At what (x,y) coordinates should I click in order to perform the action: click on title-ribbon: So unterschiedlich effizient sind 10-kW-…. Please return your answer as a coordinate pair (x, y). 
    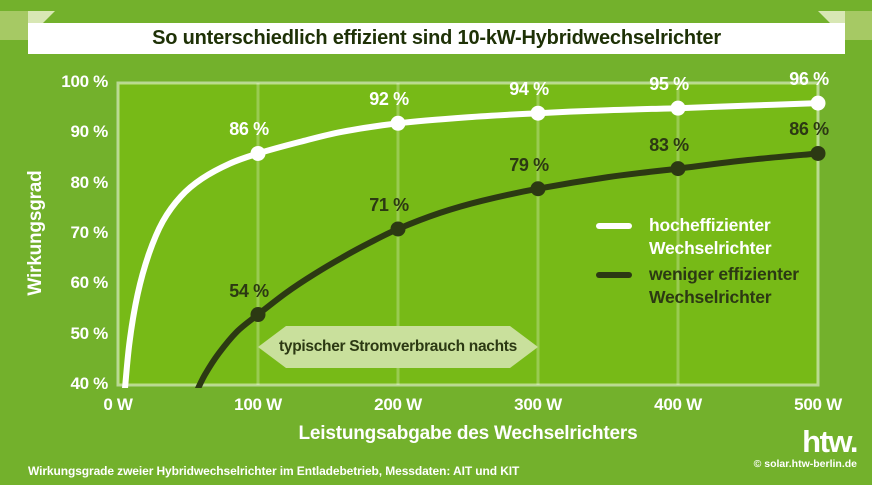
    Looking at the image, I should click on (436, 38).